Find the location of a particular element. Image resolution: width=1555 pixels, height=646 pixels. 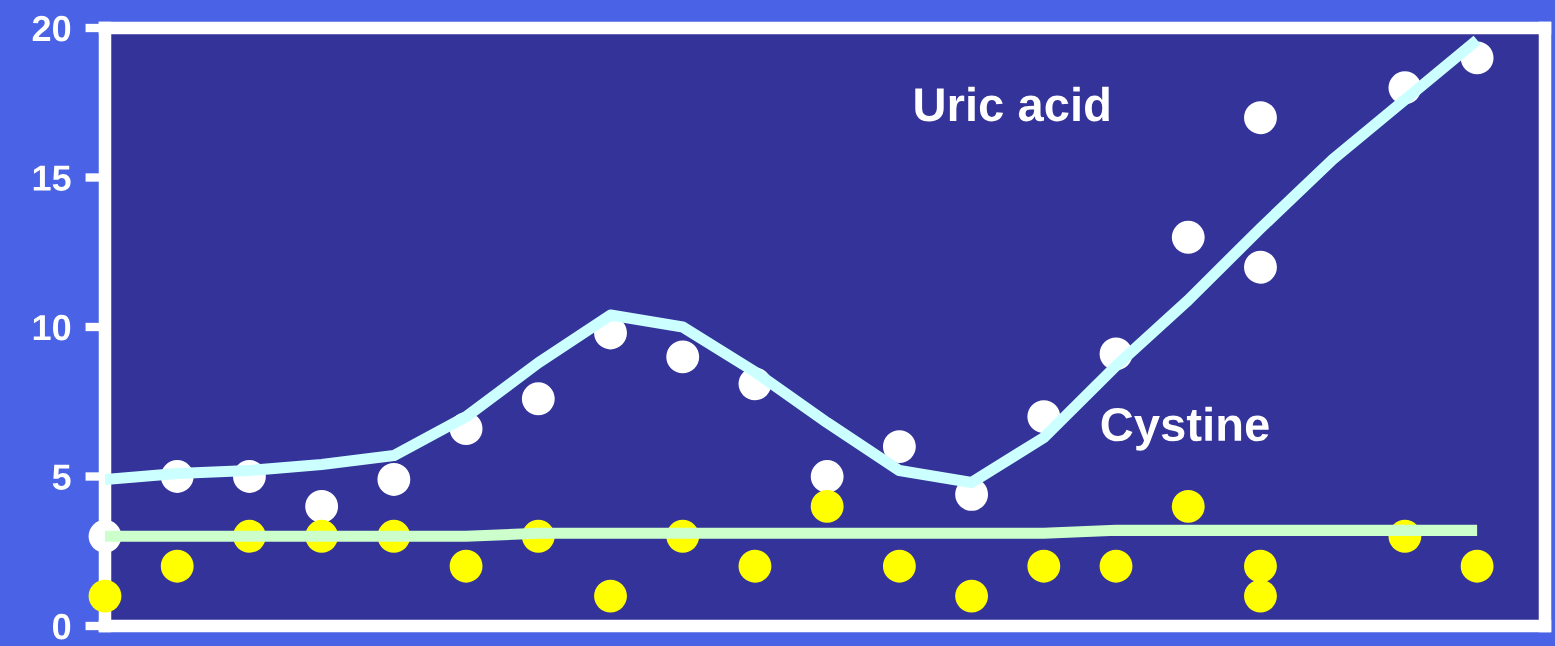

y-tick-label: 10 is located at coordinates (52, 327).